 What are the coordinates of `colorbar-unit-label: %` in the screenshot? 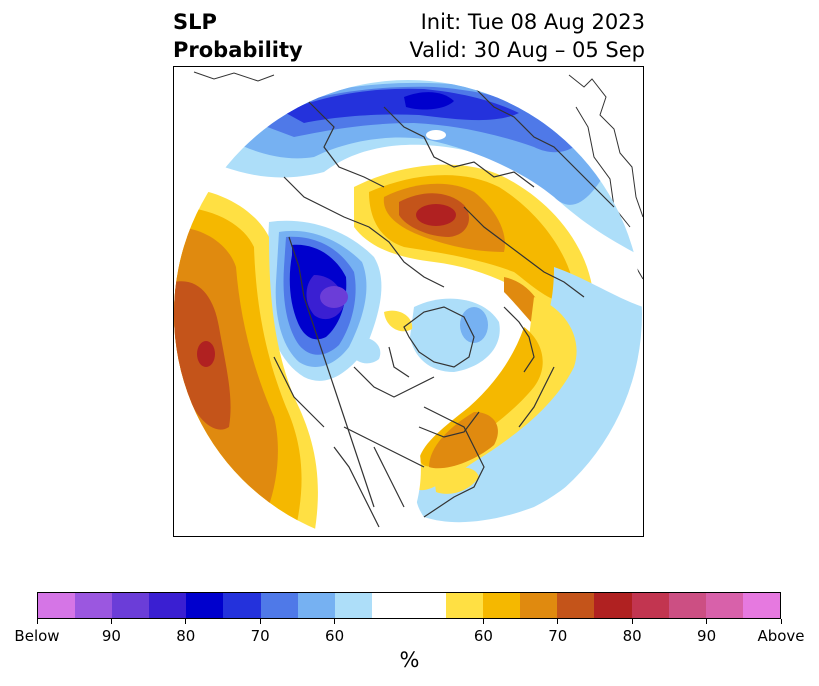 It's located at (409, 660).